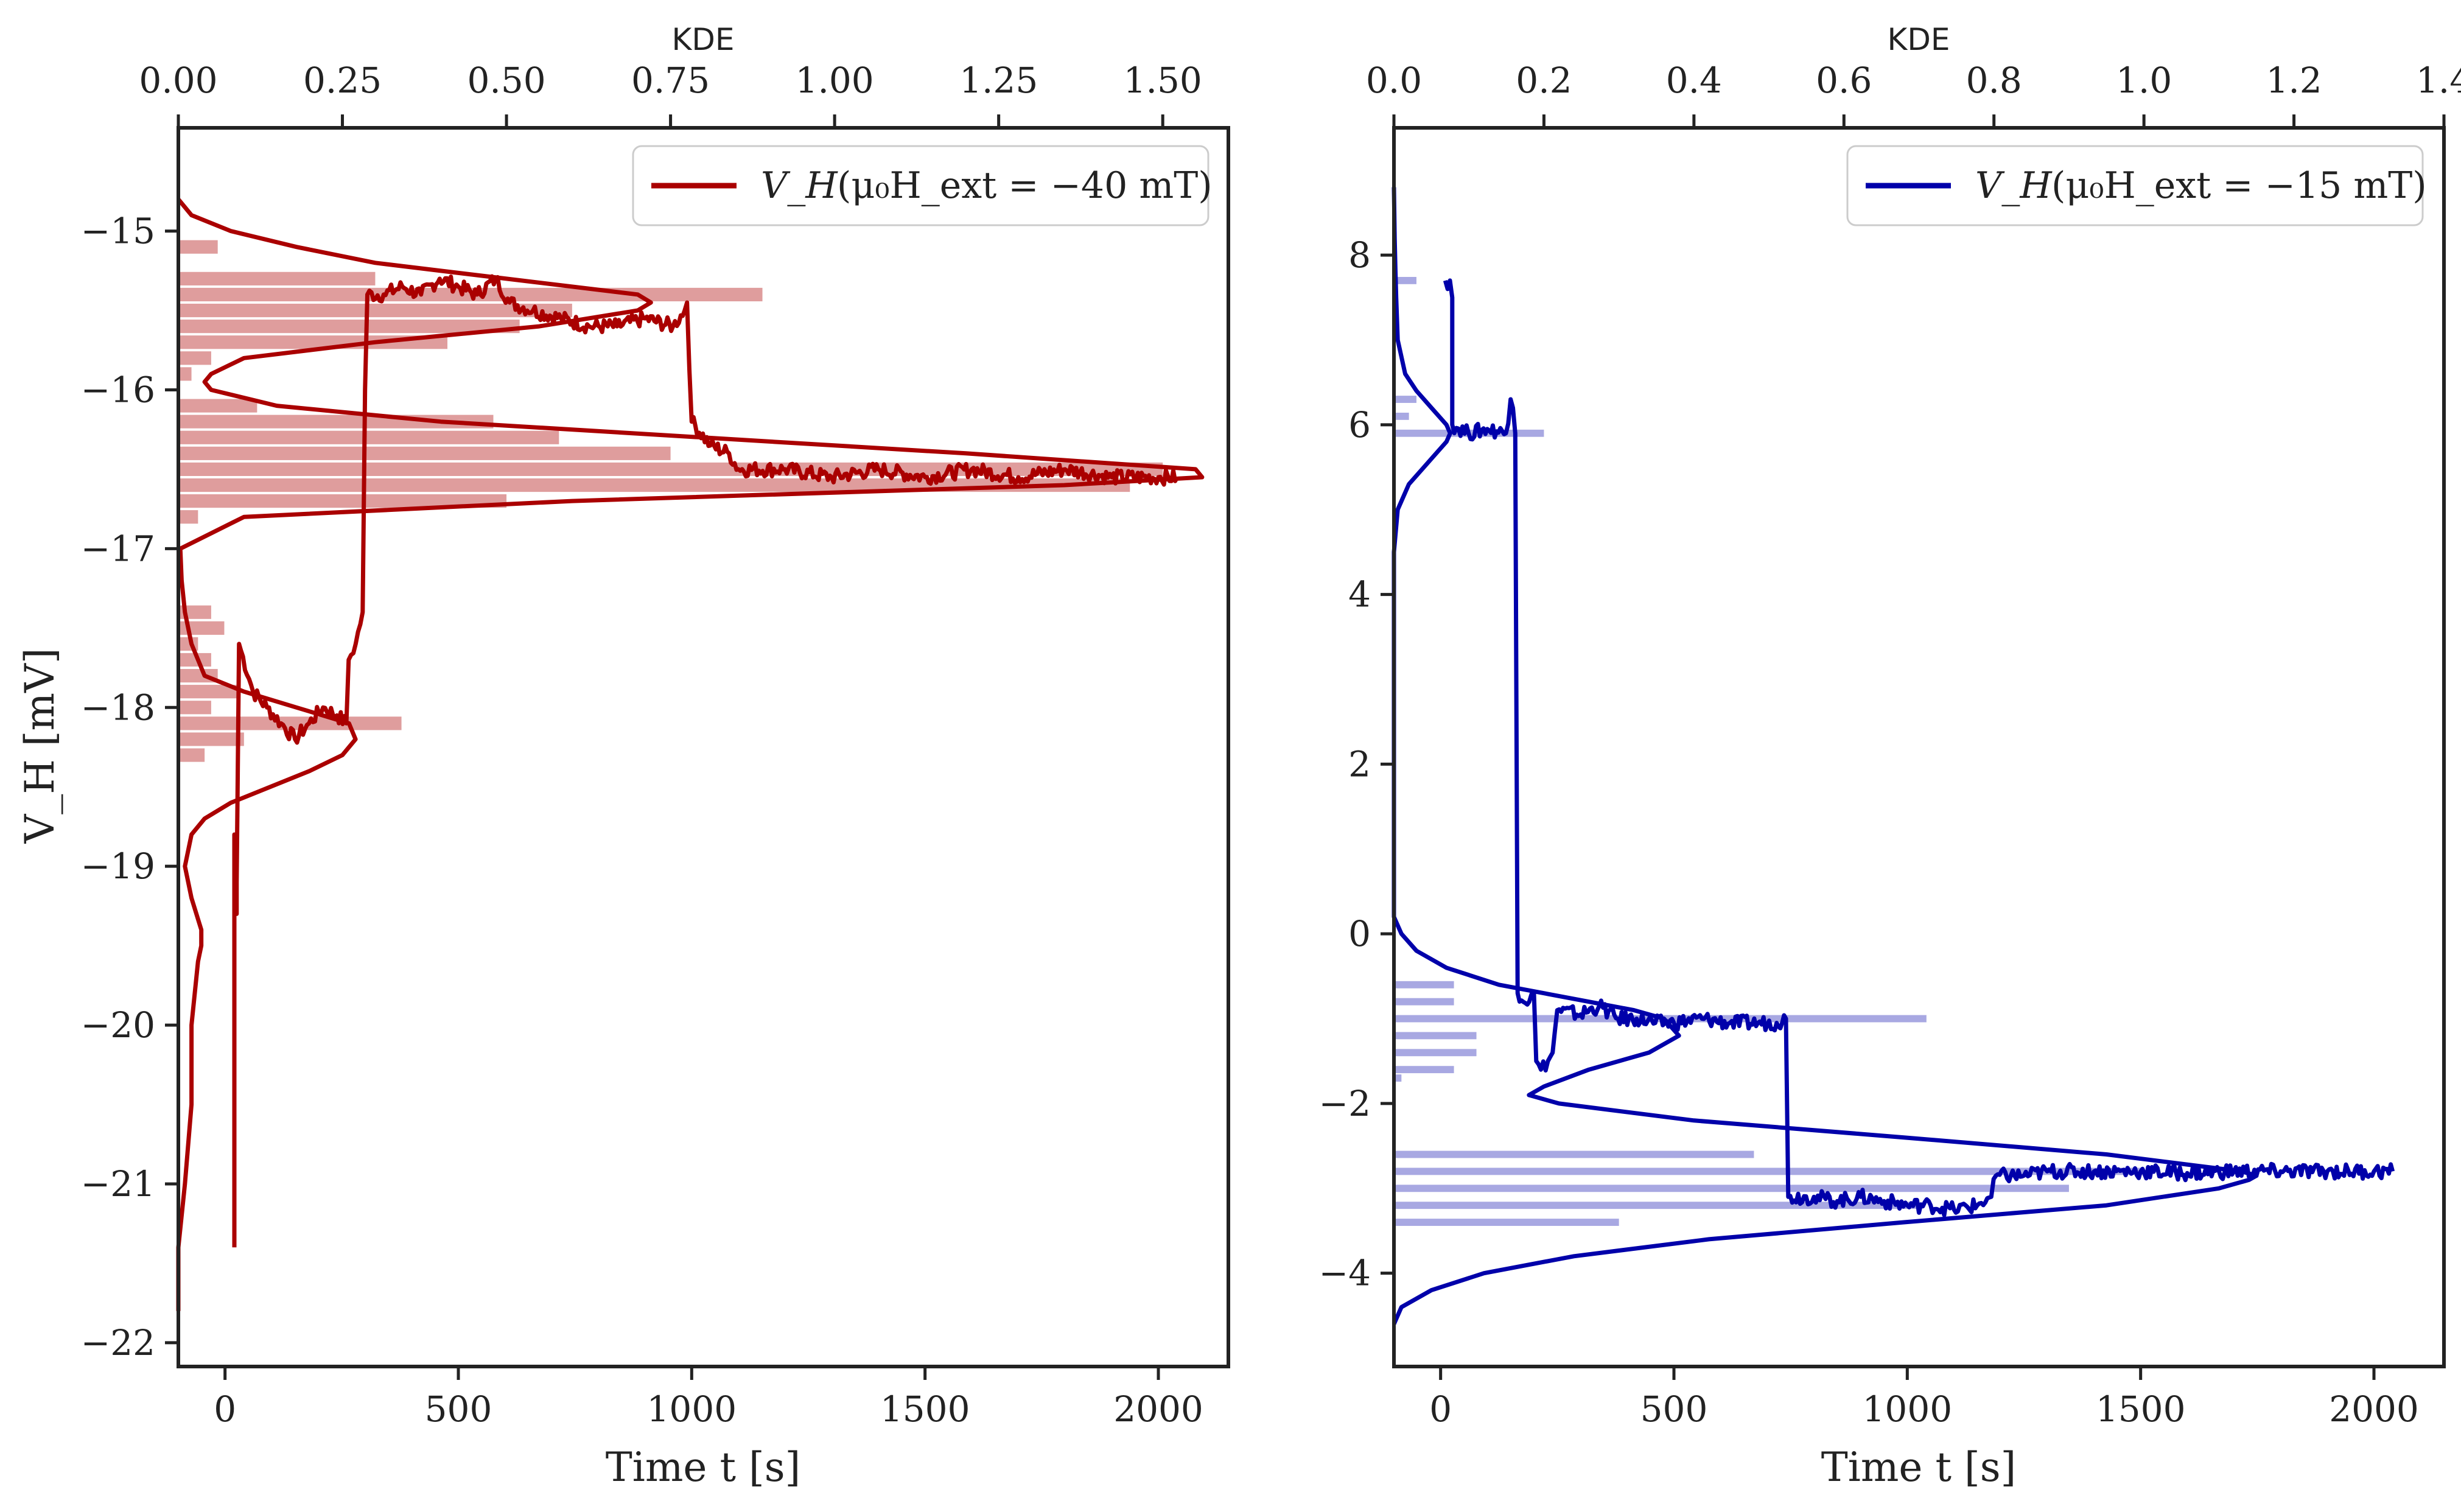 The width and height of the screenshot is (2461, 1512). Describe the element at coordinates (118, 1342) in the screenshot. I see `left-y-tick-label: −22` at that location.